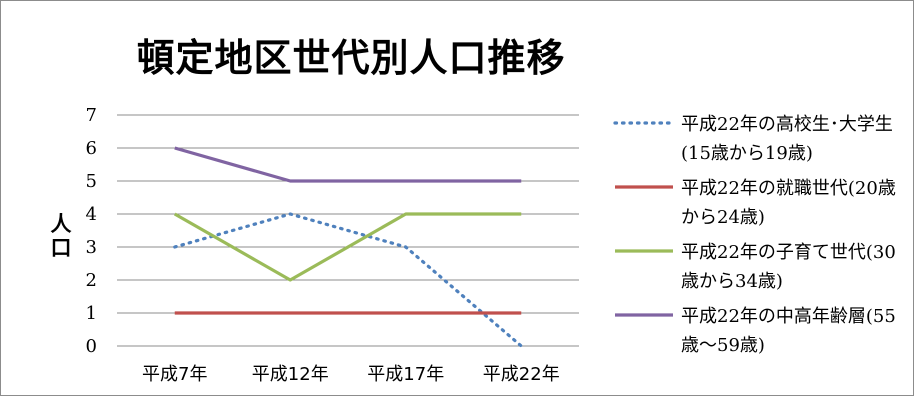 The width and height of the screenshot is (916, 398). What do you see at coordinates (521, 374) in the screenshot?
I see `x-tick-label: 平成22年` at bounding box center [521, 374].